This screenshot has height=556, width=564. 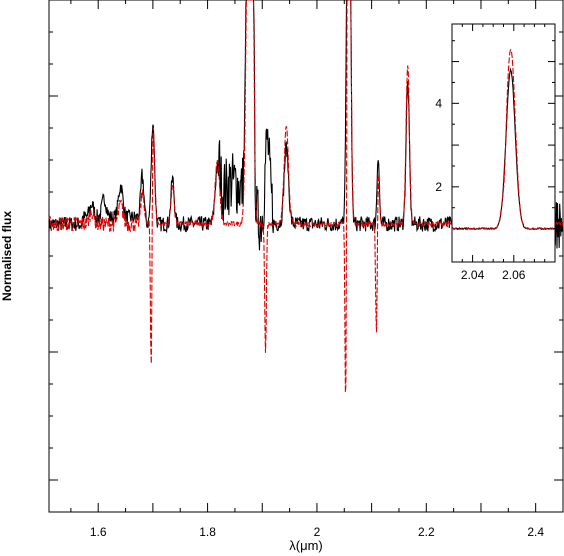 I want to click on main-x-tick-labels: 1.6 1.8 2 2.2 2.4, so click(x=317, y=532).